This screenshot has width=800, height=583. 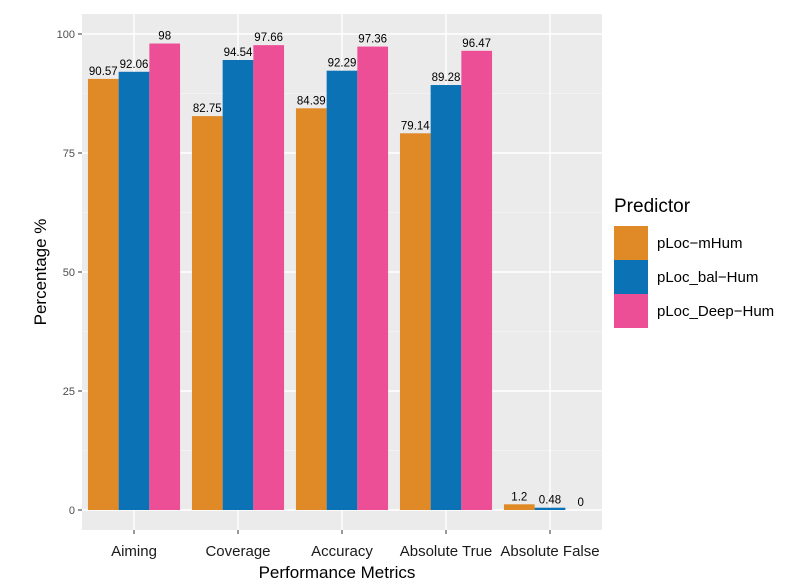 I want to click on x-tick-label: Absolute False, so click(x=549, y=551).